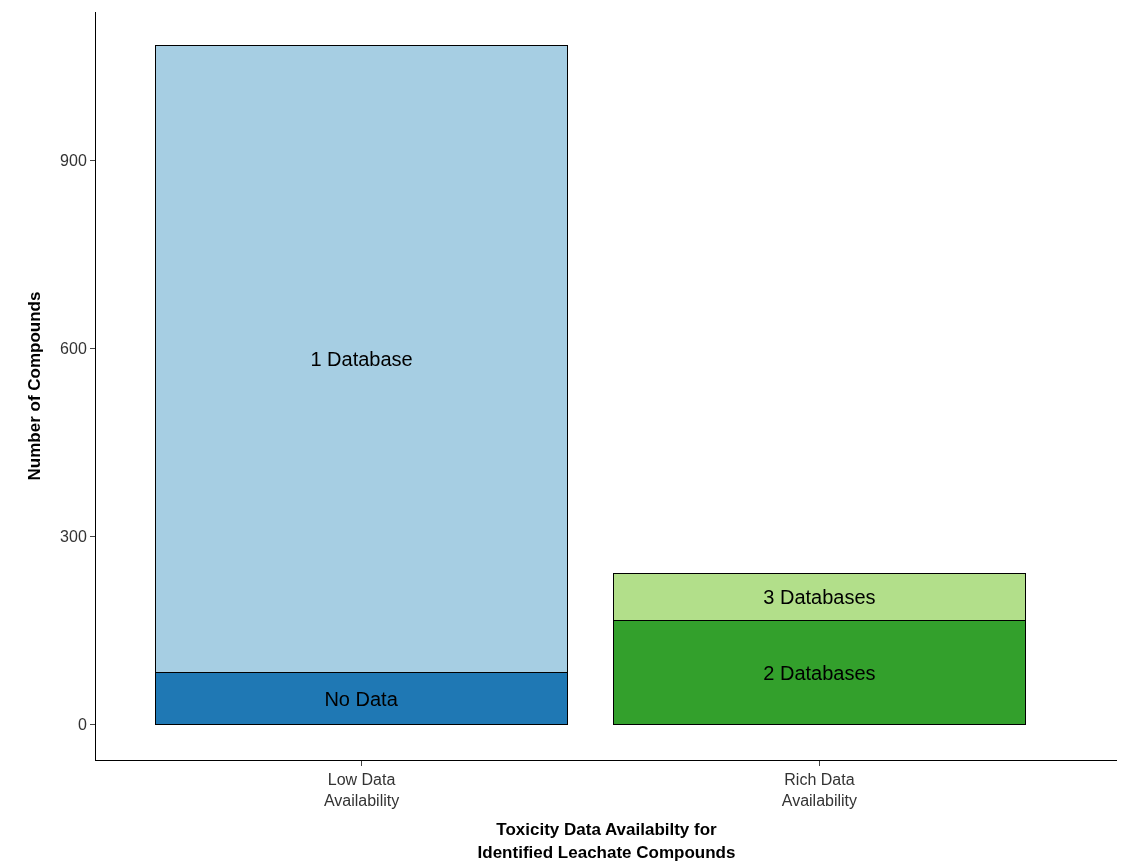 This screenshot has width=1121, height=867. Describe the element at coordinates (606, 841) in the screenshot. I see `x-axis-title: Toxicity Data Availabilty for Identified Leachate Compounds` at that location.